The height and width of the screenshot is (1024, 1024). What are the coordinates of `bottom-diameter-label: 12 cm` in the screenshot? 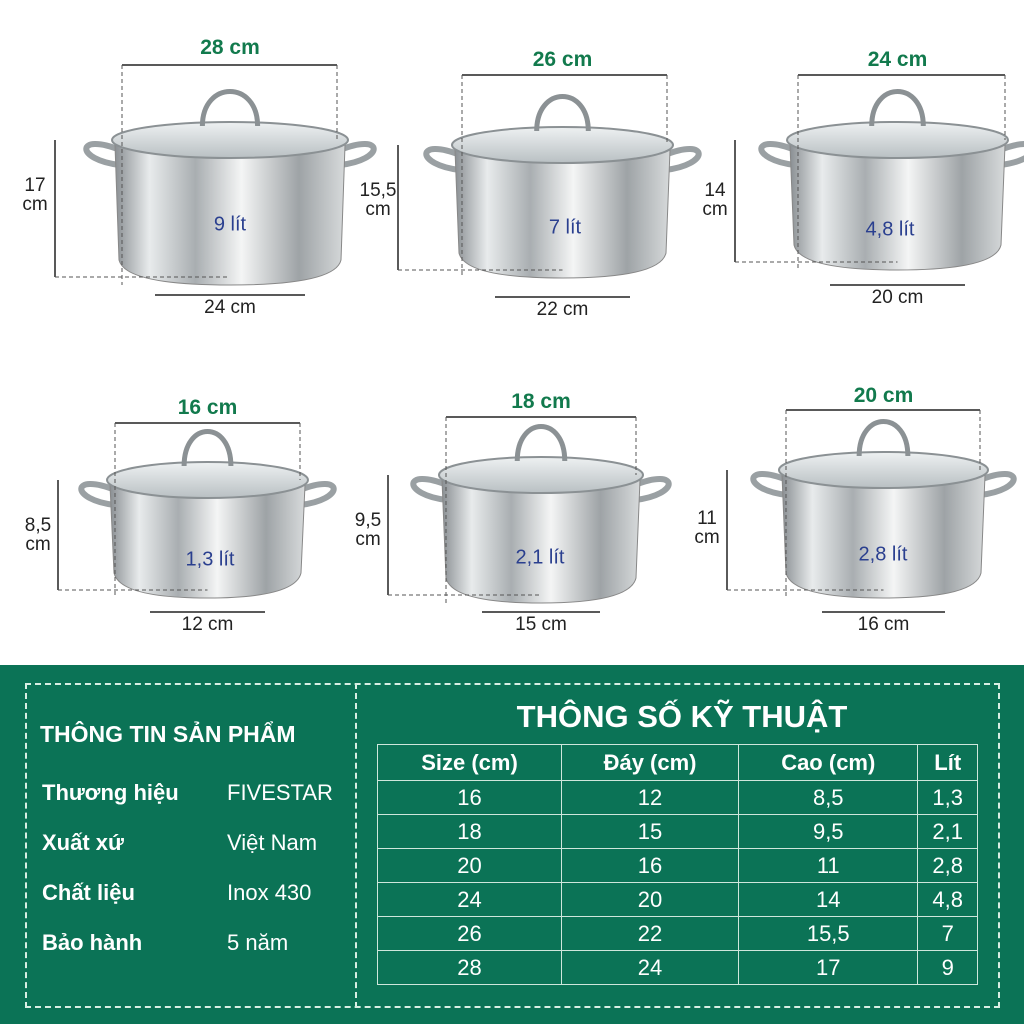 It's located at (207, 624).